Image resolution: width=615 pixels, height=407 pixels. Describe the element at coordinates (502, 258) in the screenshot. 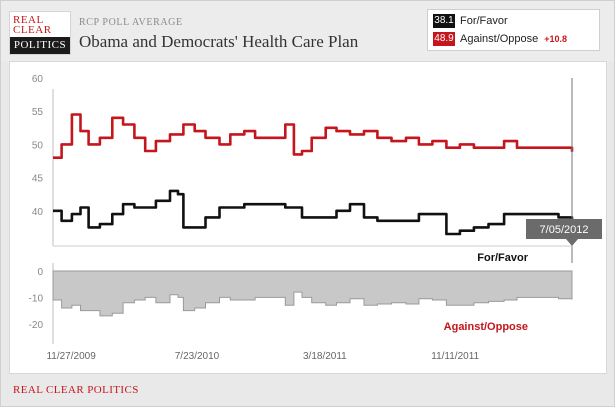

I see `favor-annotation: For/Favor` at that location.